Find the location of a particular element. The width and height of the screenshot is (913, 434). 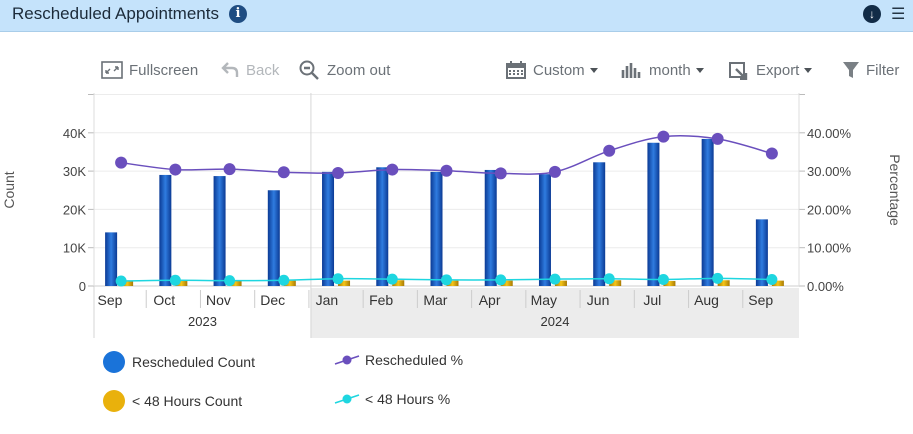

legend-label: Rescheduled % is located at coordinates (414, 360).